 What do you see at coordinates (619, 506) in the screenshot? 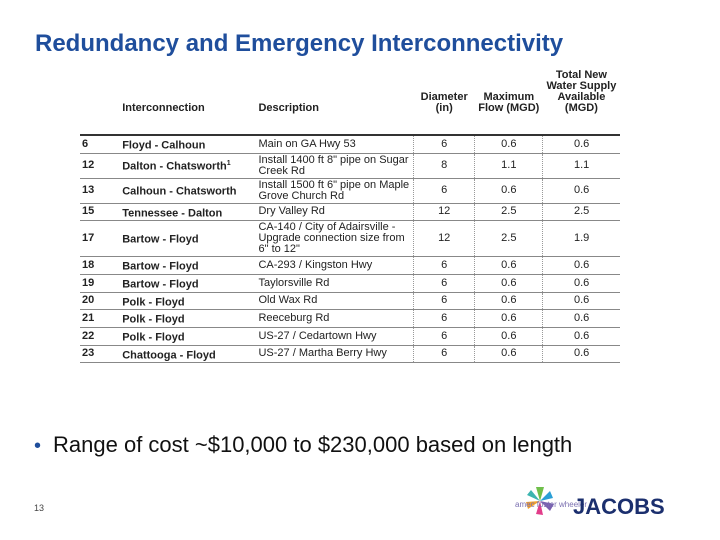
I see `jacobs-logo: JACOBS` at bounding box center [619, 506].